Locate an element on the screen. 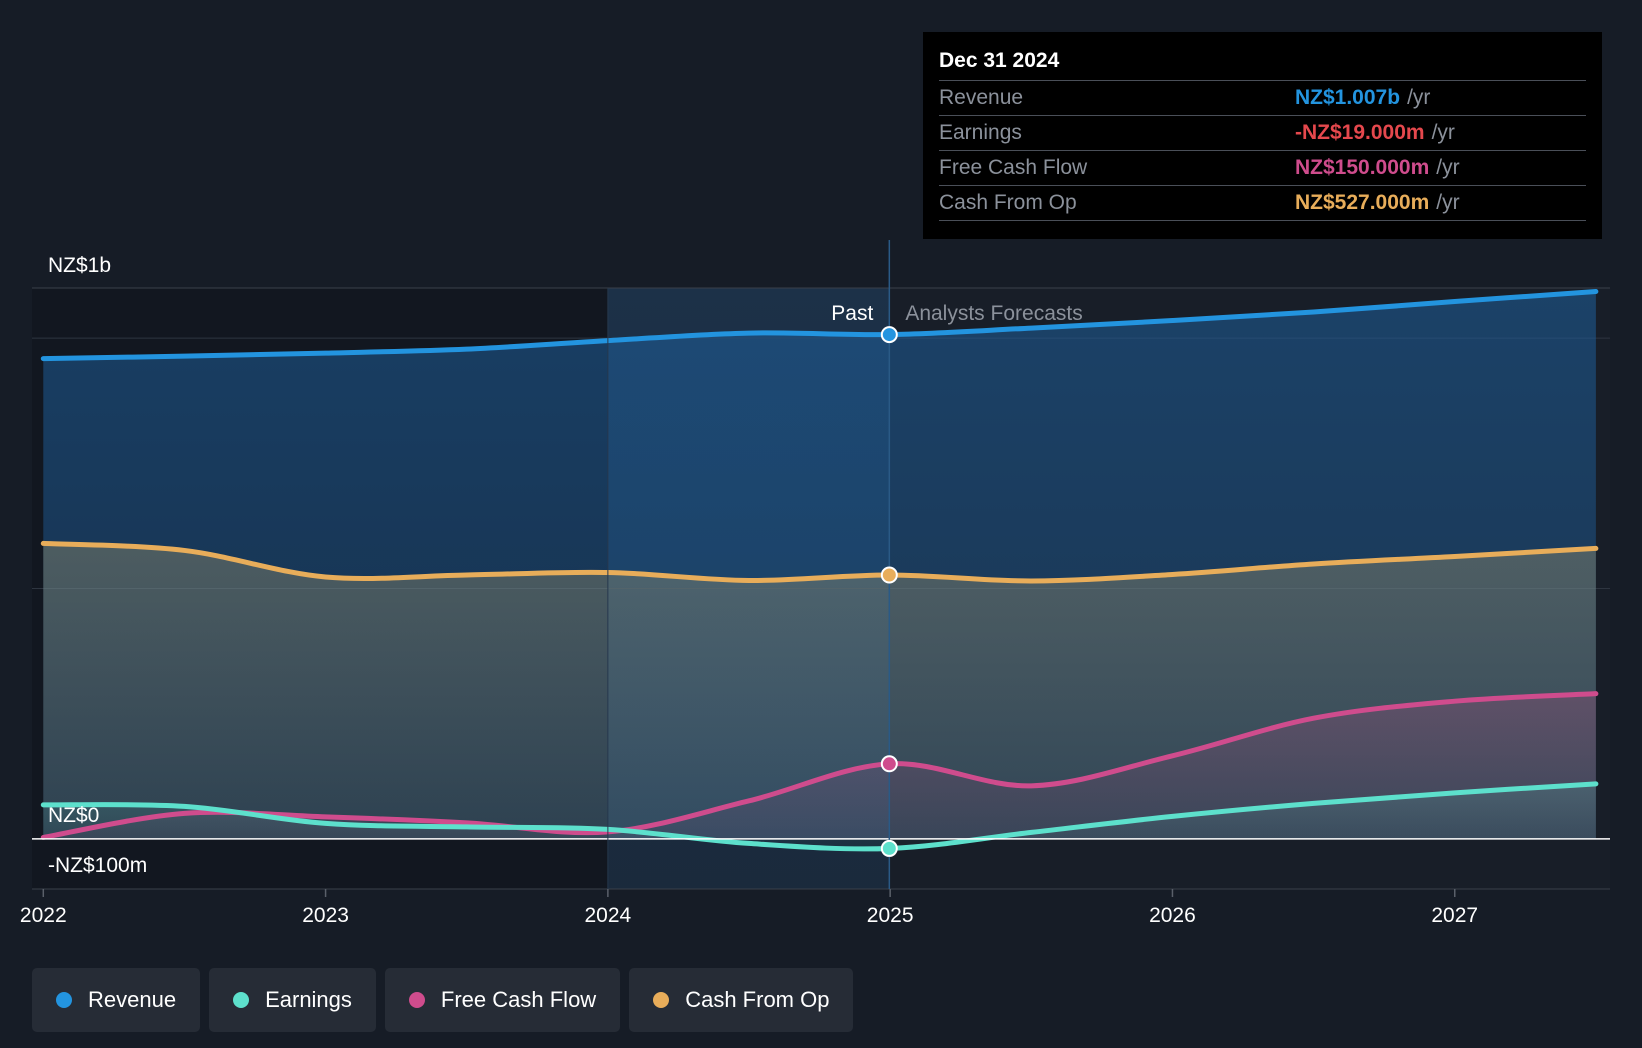 This screenshot has width=1642, height=1048. tooltip-value: -NZ$19.000m is located at coordinates (1360, 132).